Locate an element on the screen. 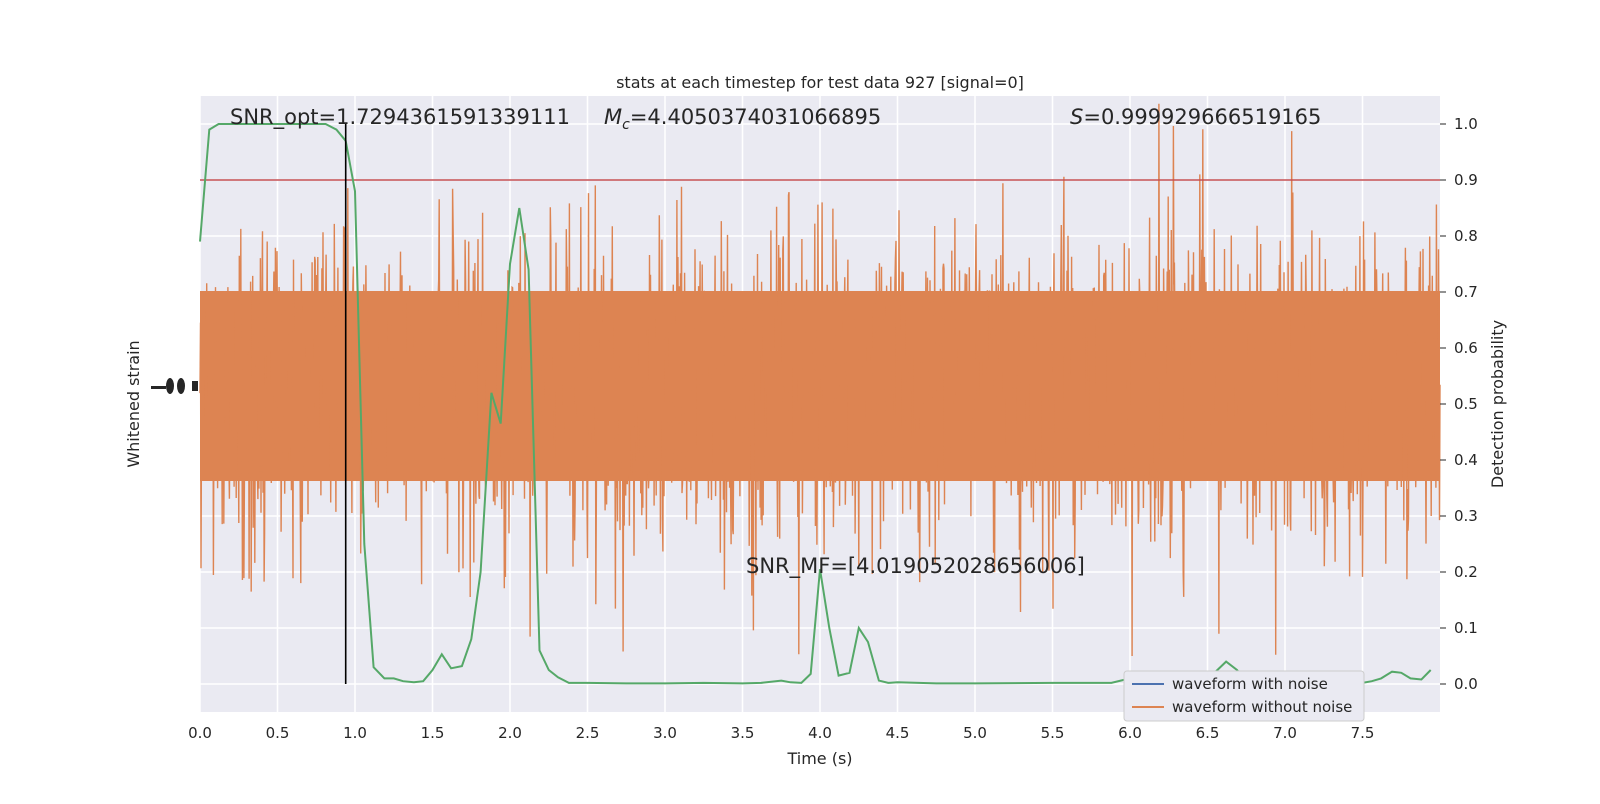  chirp-mass-annotation: Mc=4.4050374031066895 is located at coordinates (742, 119).